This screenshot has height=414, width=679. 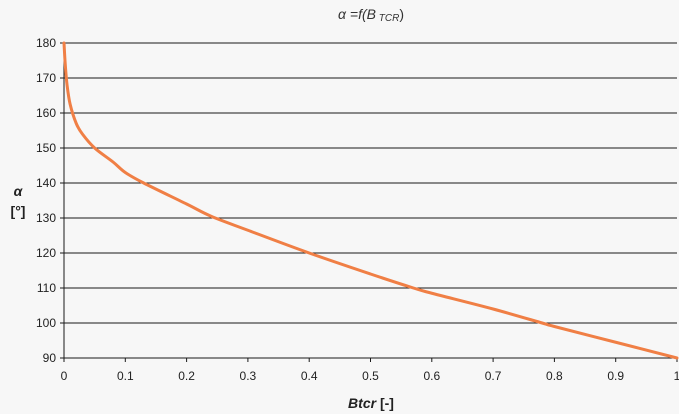 What do you see at coordinates (46, 113) in the screenshot?
I see `y-tick-label: 160` at bounding box center [46, 113].